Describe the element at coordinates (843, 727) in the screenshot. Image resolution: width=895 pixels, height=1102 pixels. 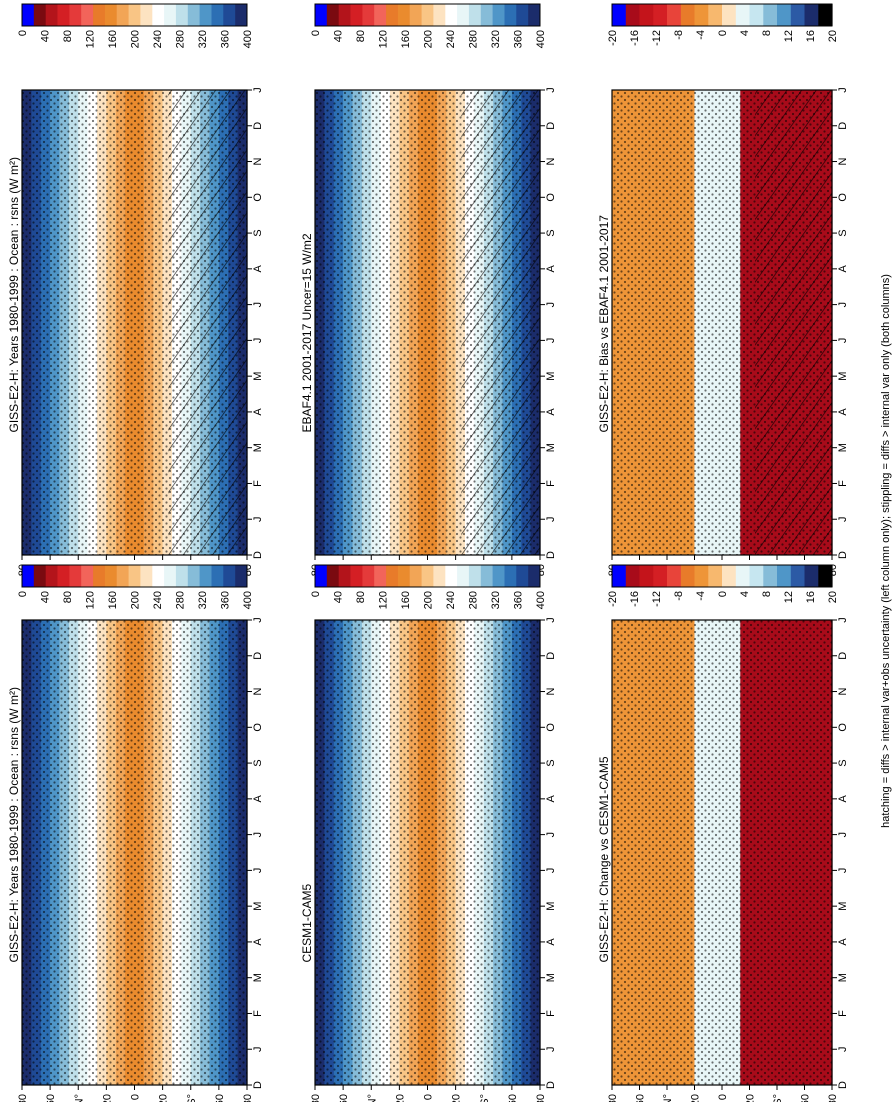
I see `month-label: O` at that location.